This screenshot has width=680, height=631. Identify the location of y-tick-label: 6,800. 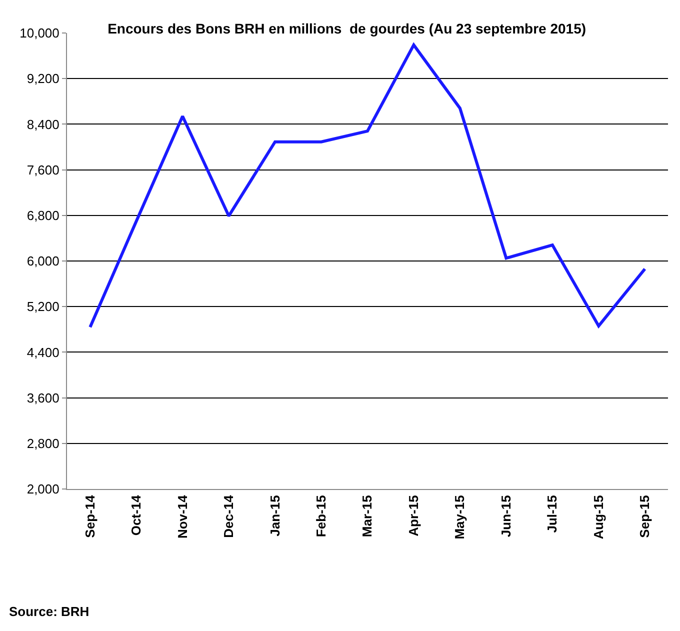
(43, 215).